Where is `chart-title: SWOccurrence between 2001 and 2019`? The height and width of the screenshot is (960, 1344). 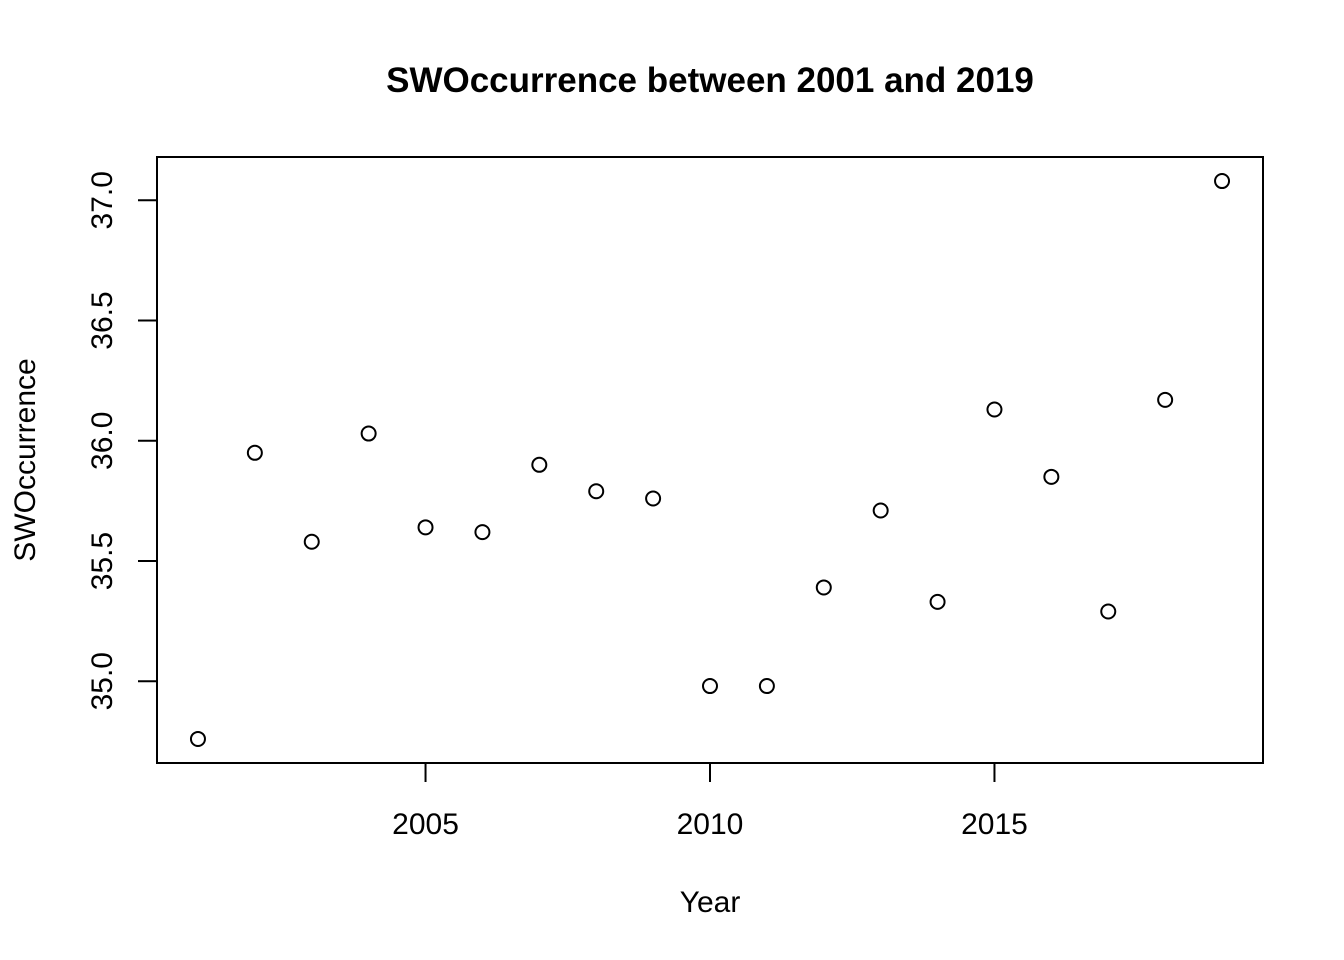 chart-title: SWOccurrence between 2001 and 2019 is located at coordinates (710, 80).